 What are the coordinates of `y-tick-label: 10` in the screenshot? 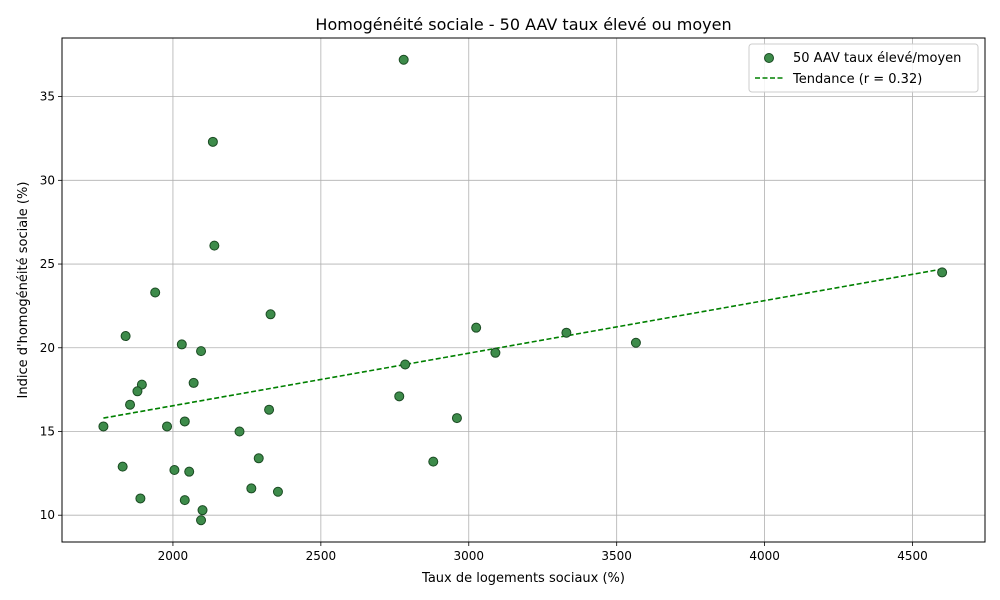 It's located at (47, 515).